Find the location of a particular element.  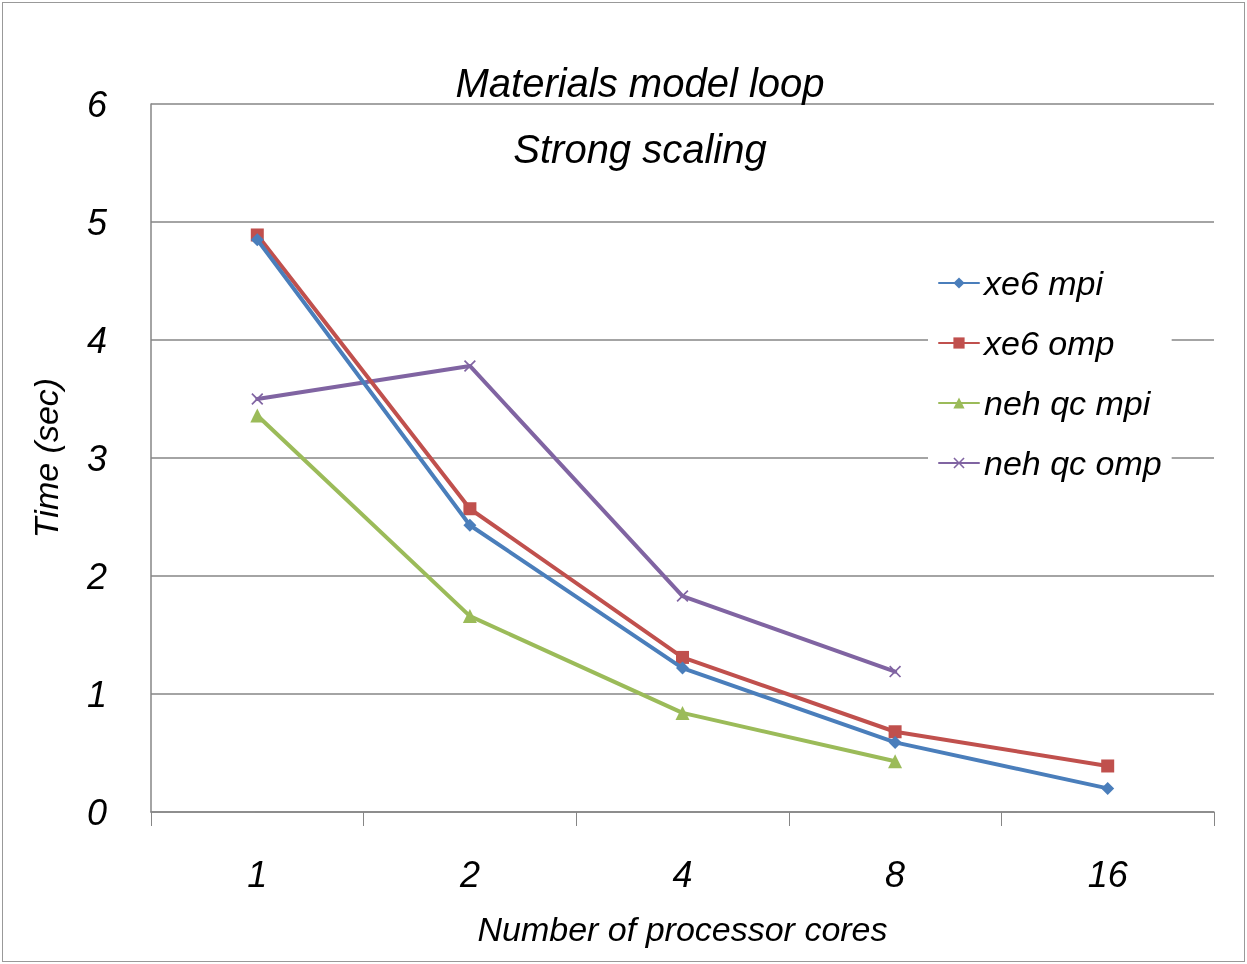

y-tick-label: 4 is located at coordinates (96, 340).